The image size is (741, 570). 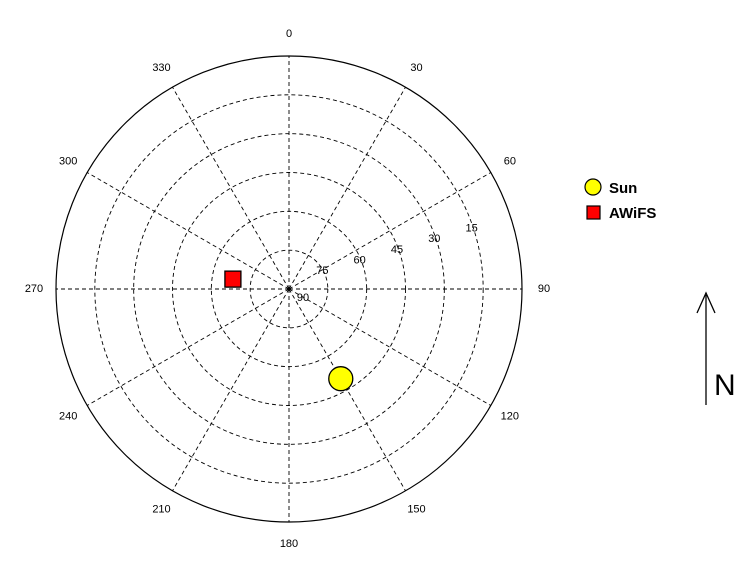 What do you see at coordinates (593, 212) in the screenshot?
I see `legend-awifs-marker` at bounding box center [593, 212].